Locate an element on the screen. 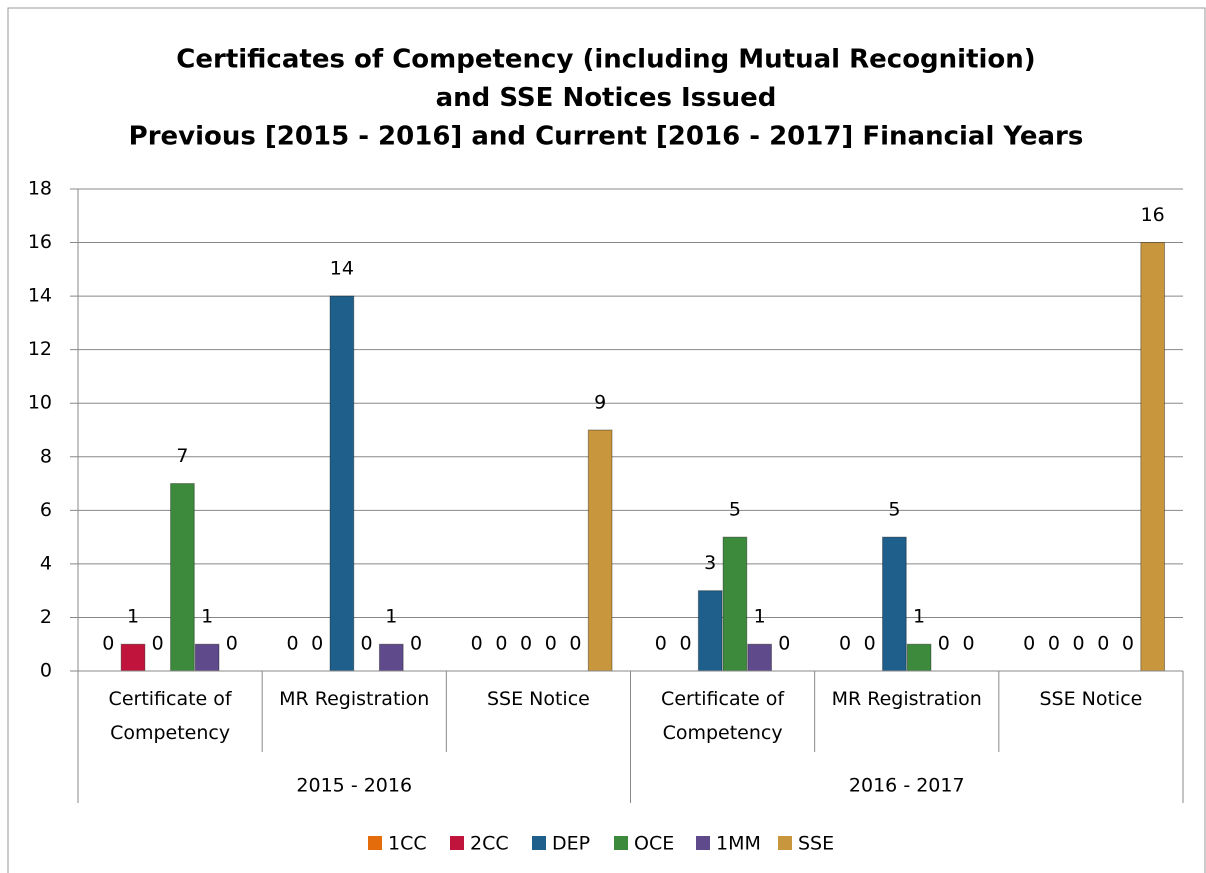 The width and height of the screenshot is (1206, 873). group-label: 2015 - 2016 is located at coordinates (354, 786).